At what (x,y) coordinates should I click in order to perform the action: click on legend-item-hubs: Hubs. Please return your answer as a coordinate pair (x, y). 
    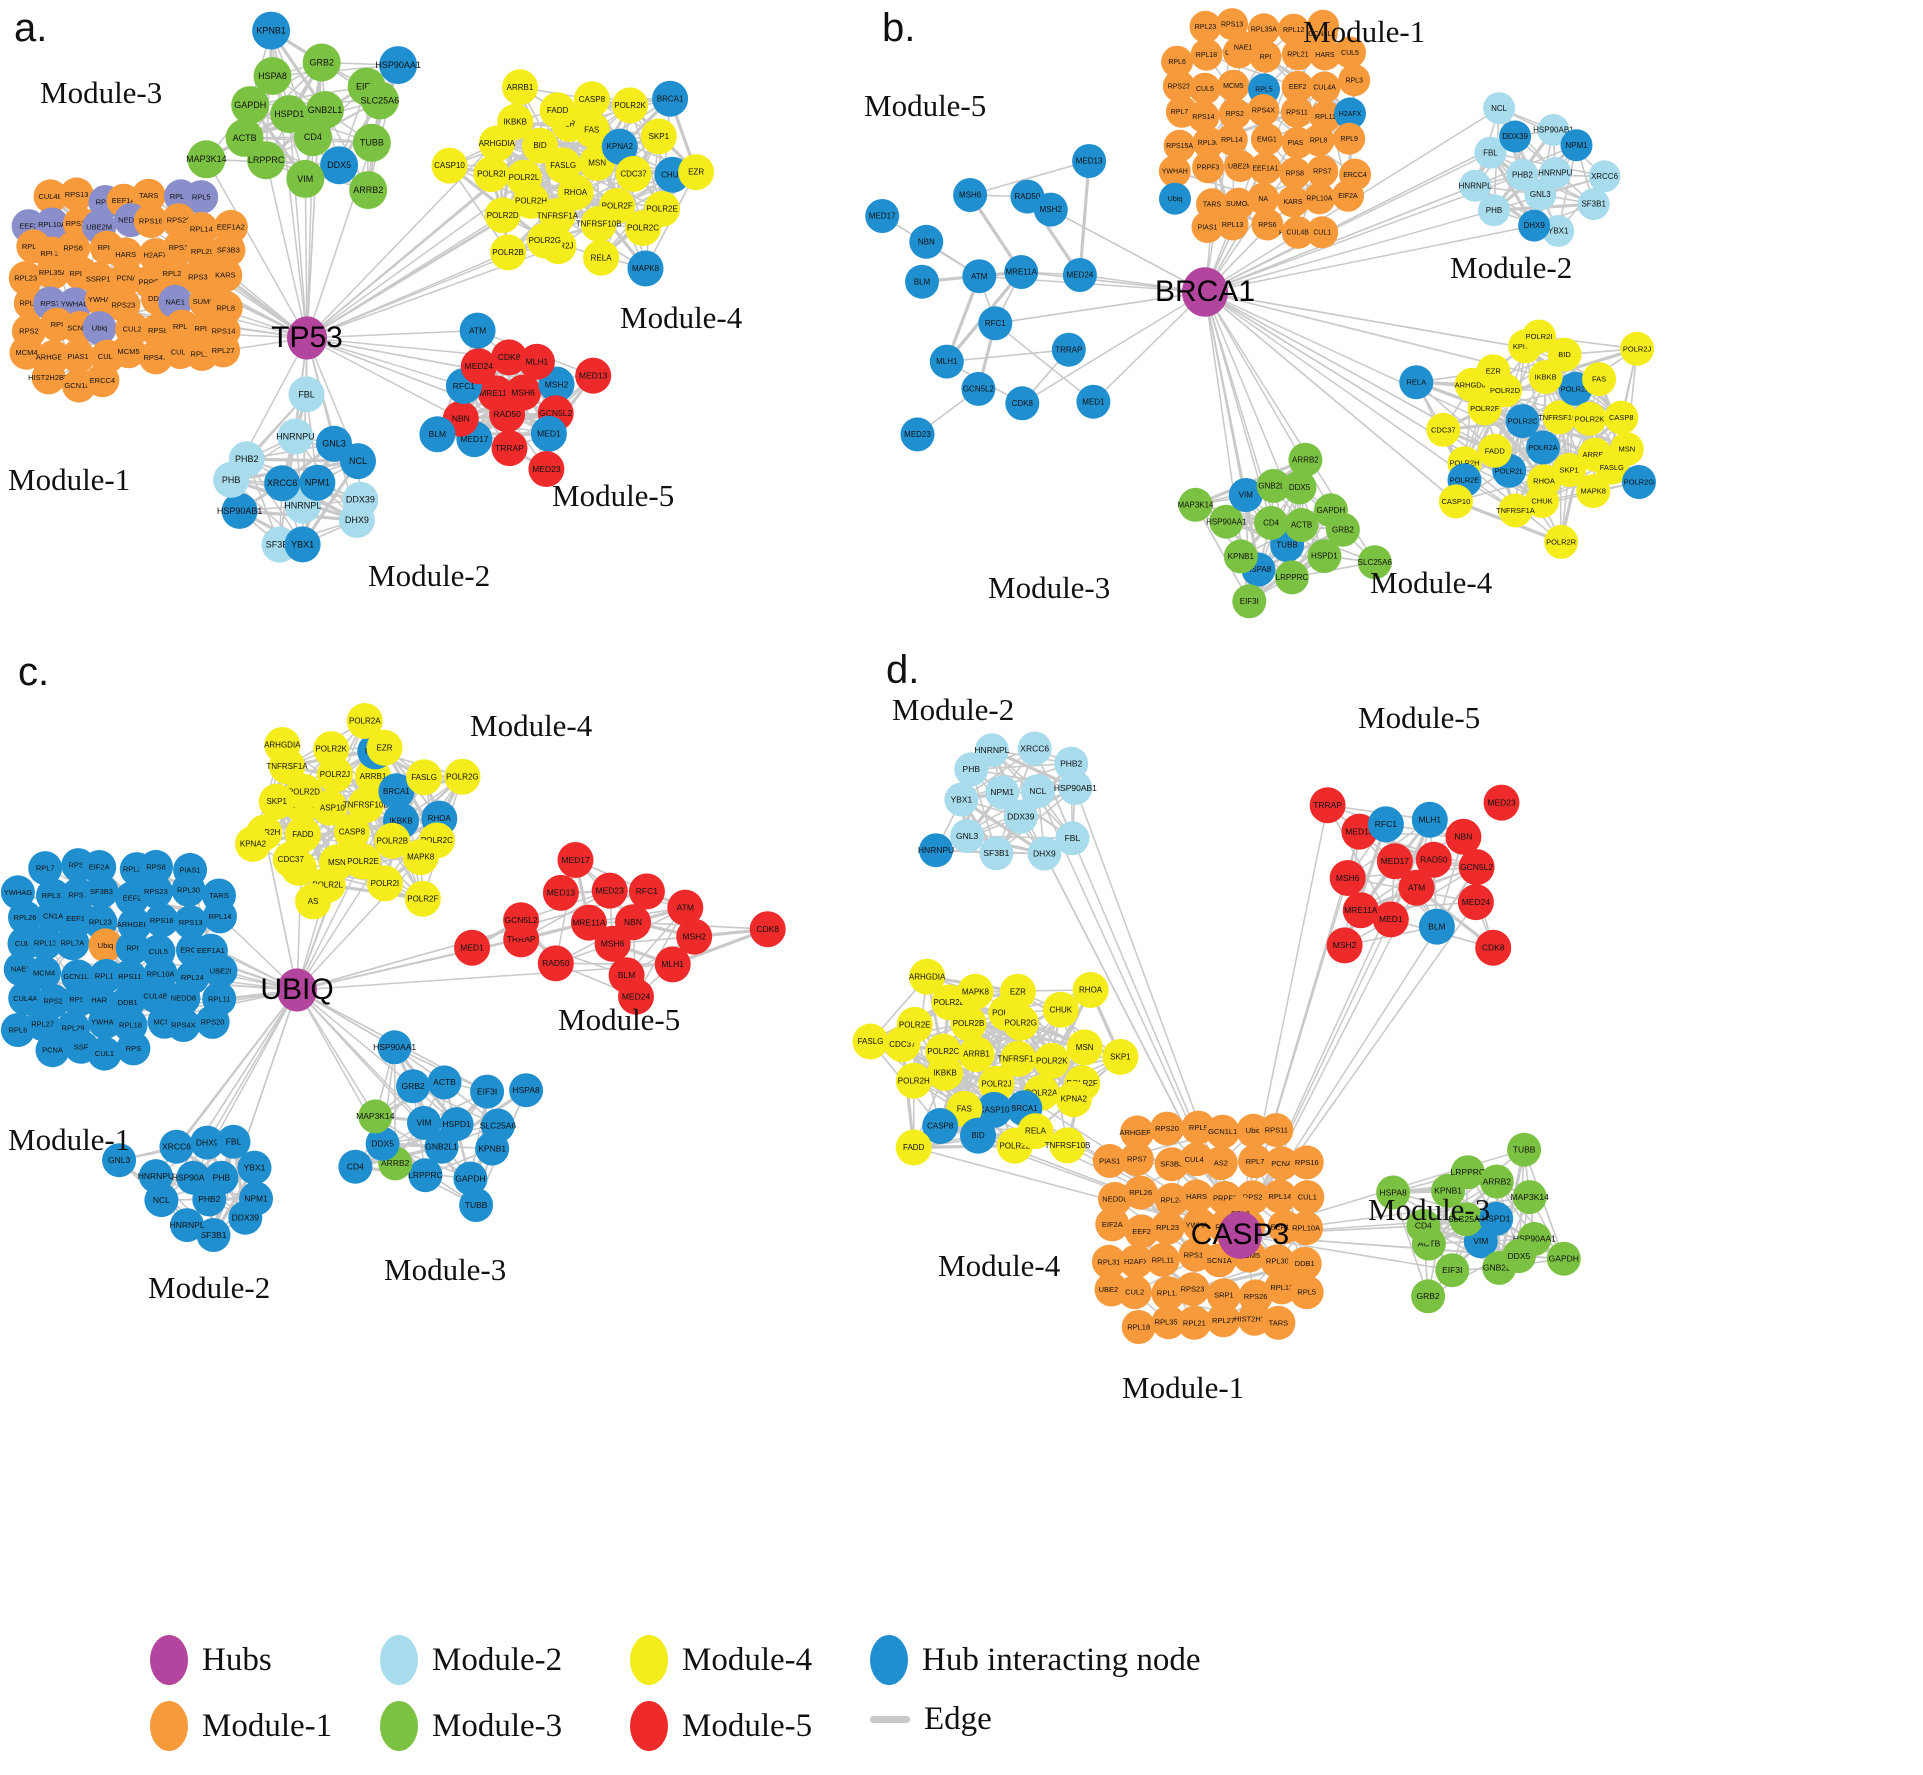
    Looking at the image, I should click on (211, 1660).